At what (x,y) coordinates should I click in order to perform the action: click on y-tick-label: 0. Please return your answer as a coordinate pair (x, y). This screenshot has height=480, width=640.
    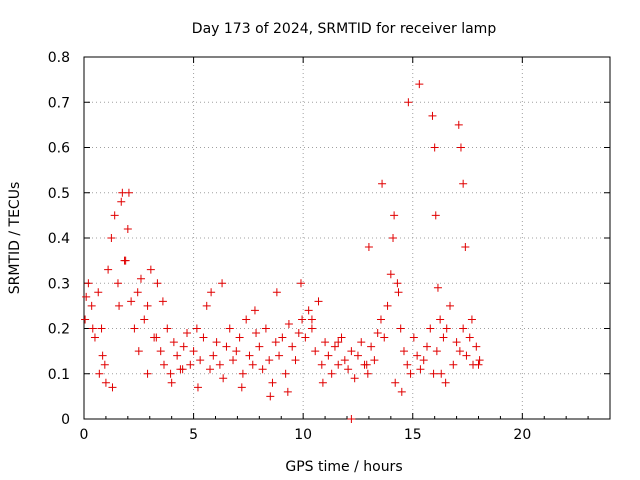
    Looking at the image, I should click on (65, 420).